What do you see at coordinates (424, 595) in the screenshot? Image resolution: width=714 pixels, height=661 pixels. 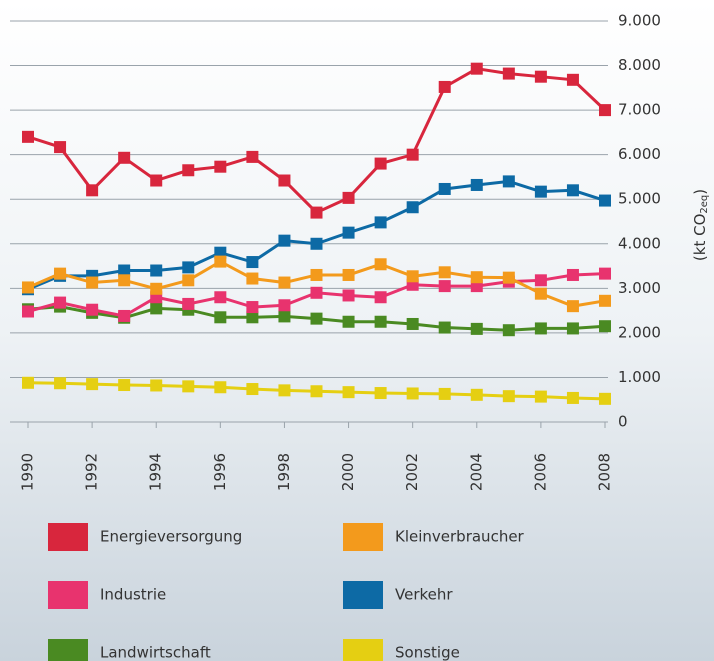 I see `legend-label: Verkehr` at bounding box center [424, 595].